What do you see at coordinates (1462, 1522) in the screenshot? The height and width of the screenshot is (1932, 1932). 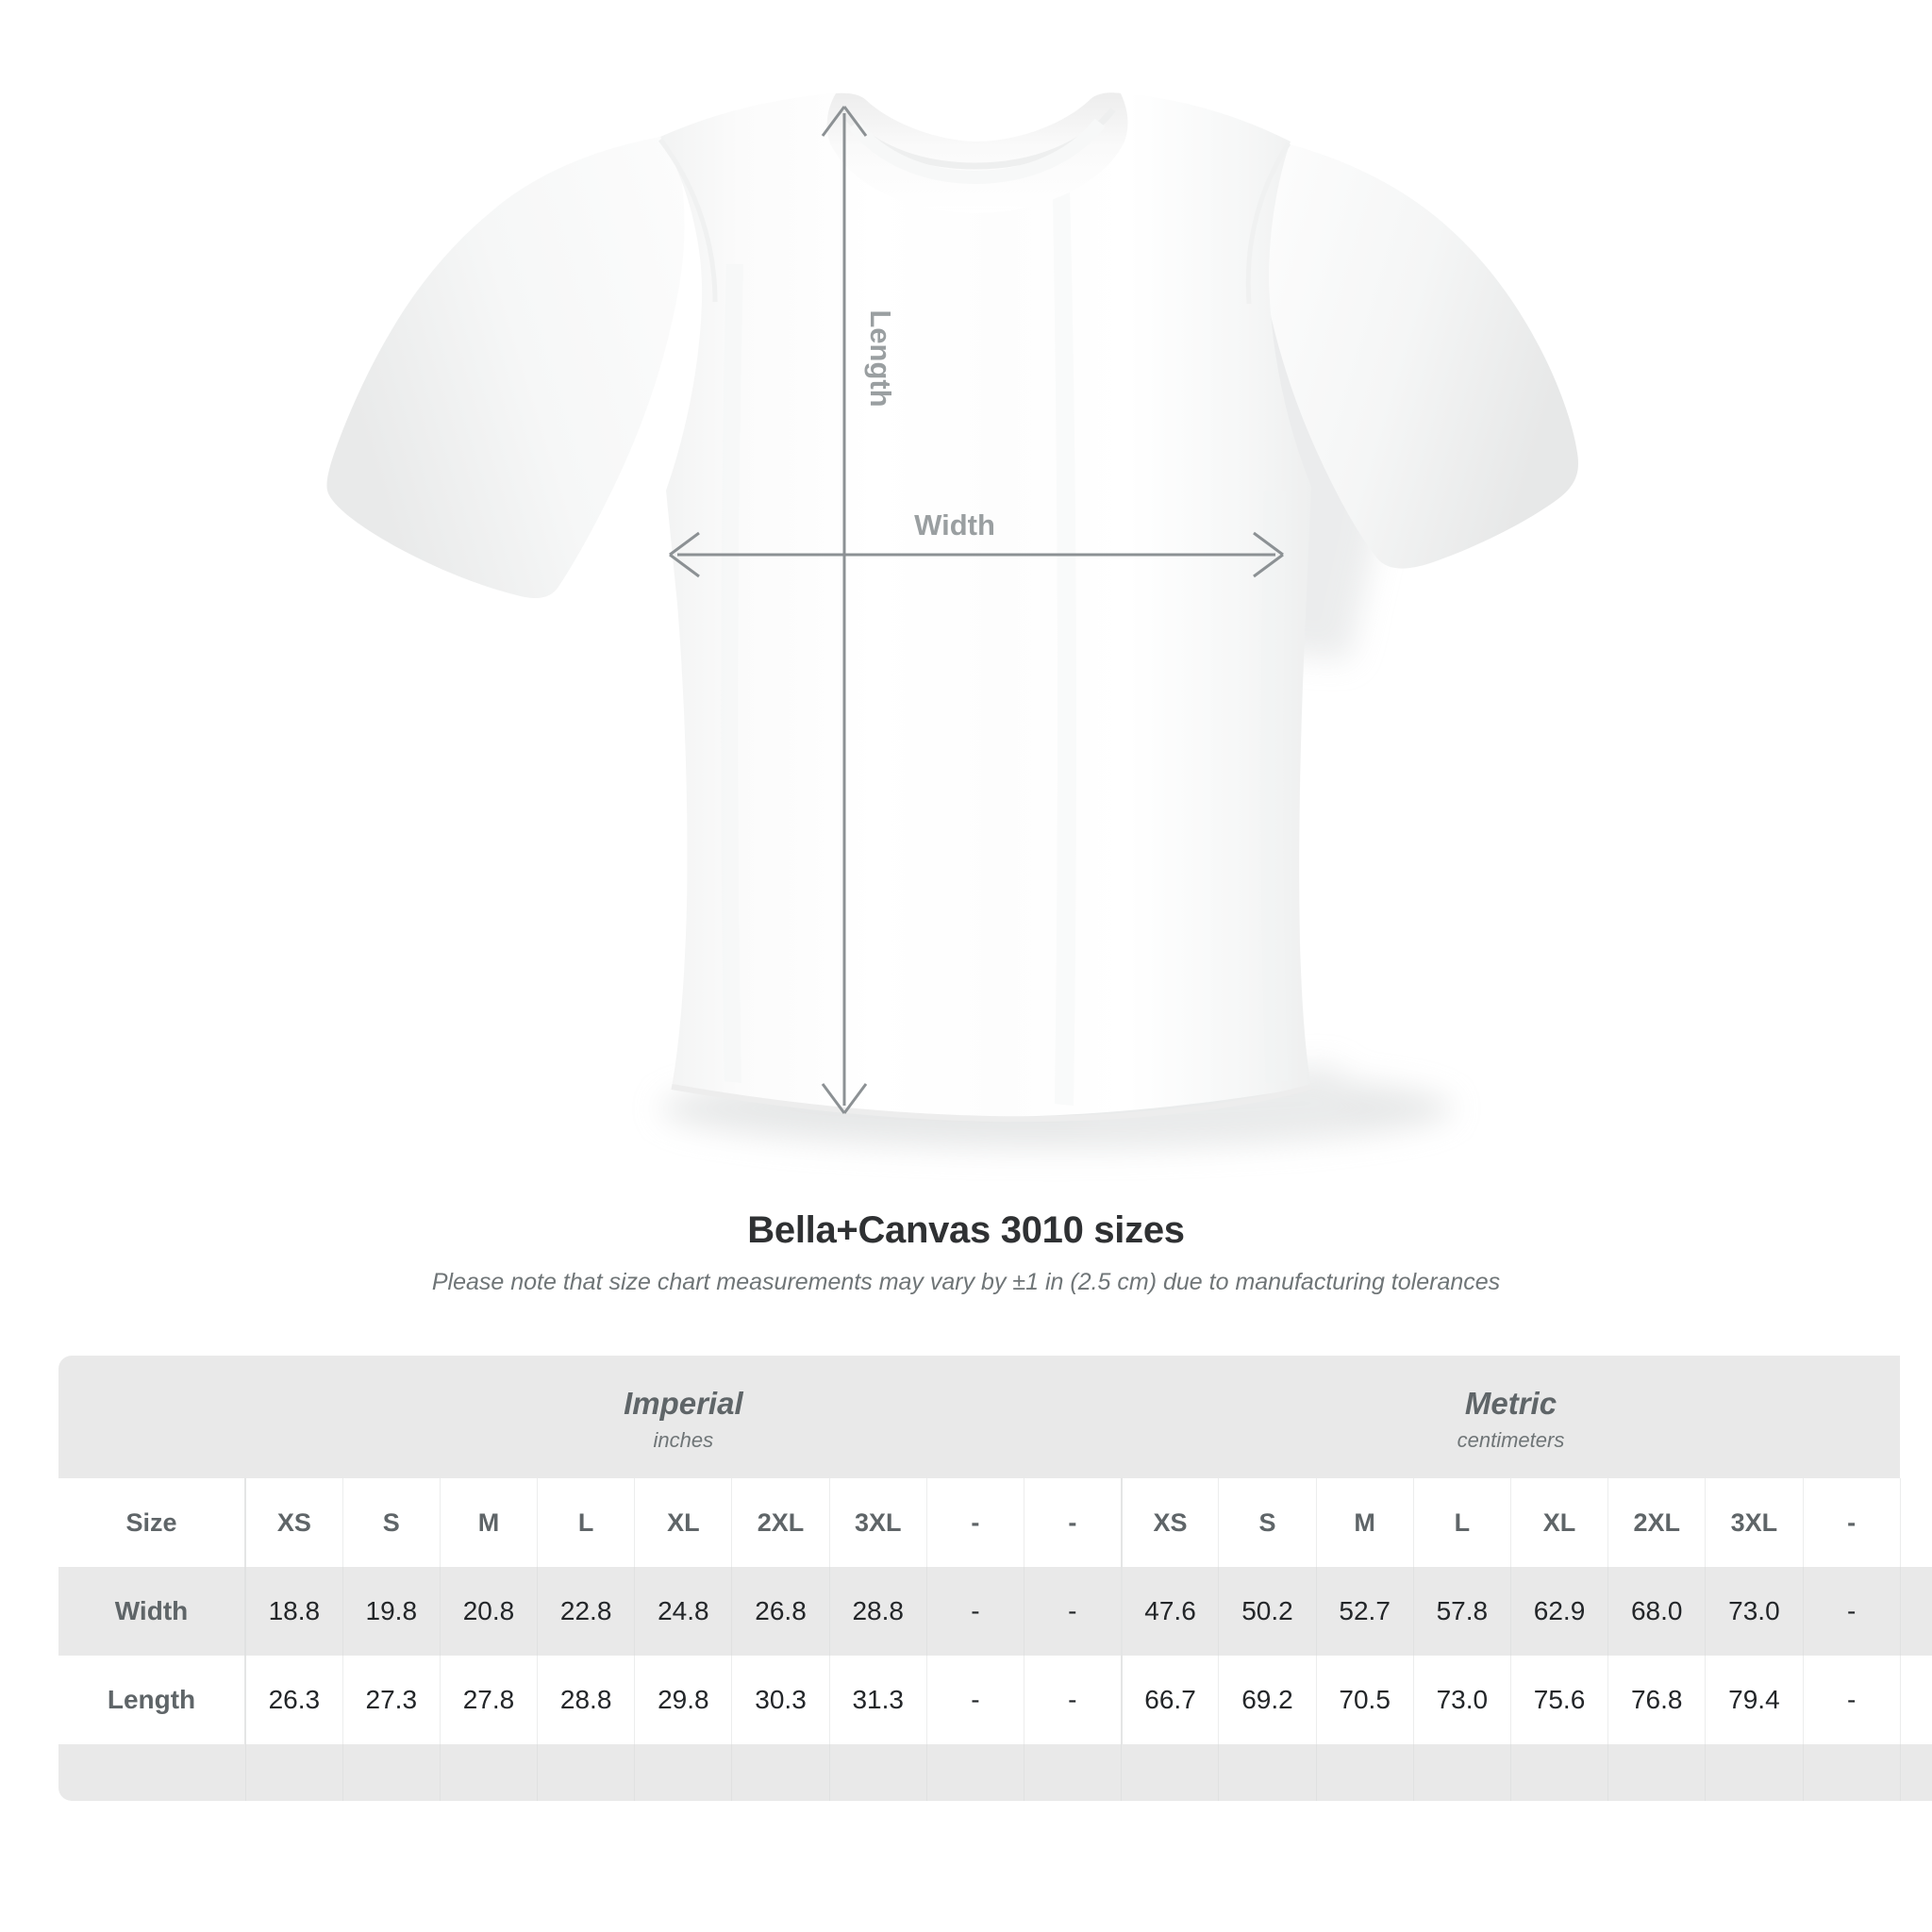 I see `size-header-metric-l: L` at bounding box center [1462, 1522].